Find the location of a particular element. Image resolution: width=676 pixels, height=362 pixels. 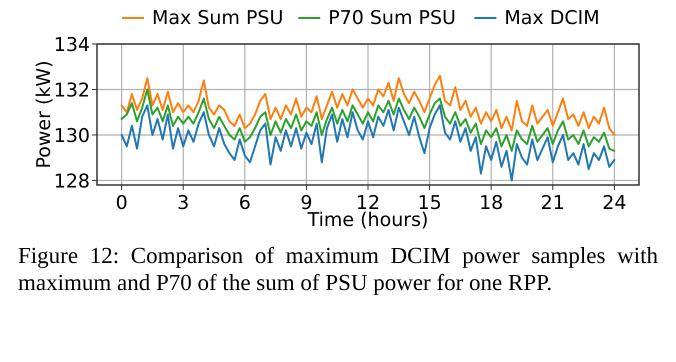

x-axis-title: Time (hours) is located at coordinates (367, 220).